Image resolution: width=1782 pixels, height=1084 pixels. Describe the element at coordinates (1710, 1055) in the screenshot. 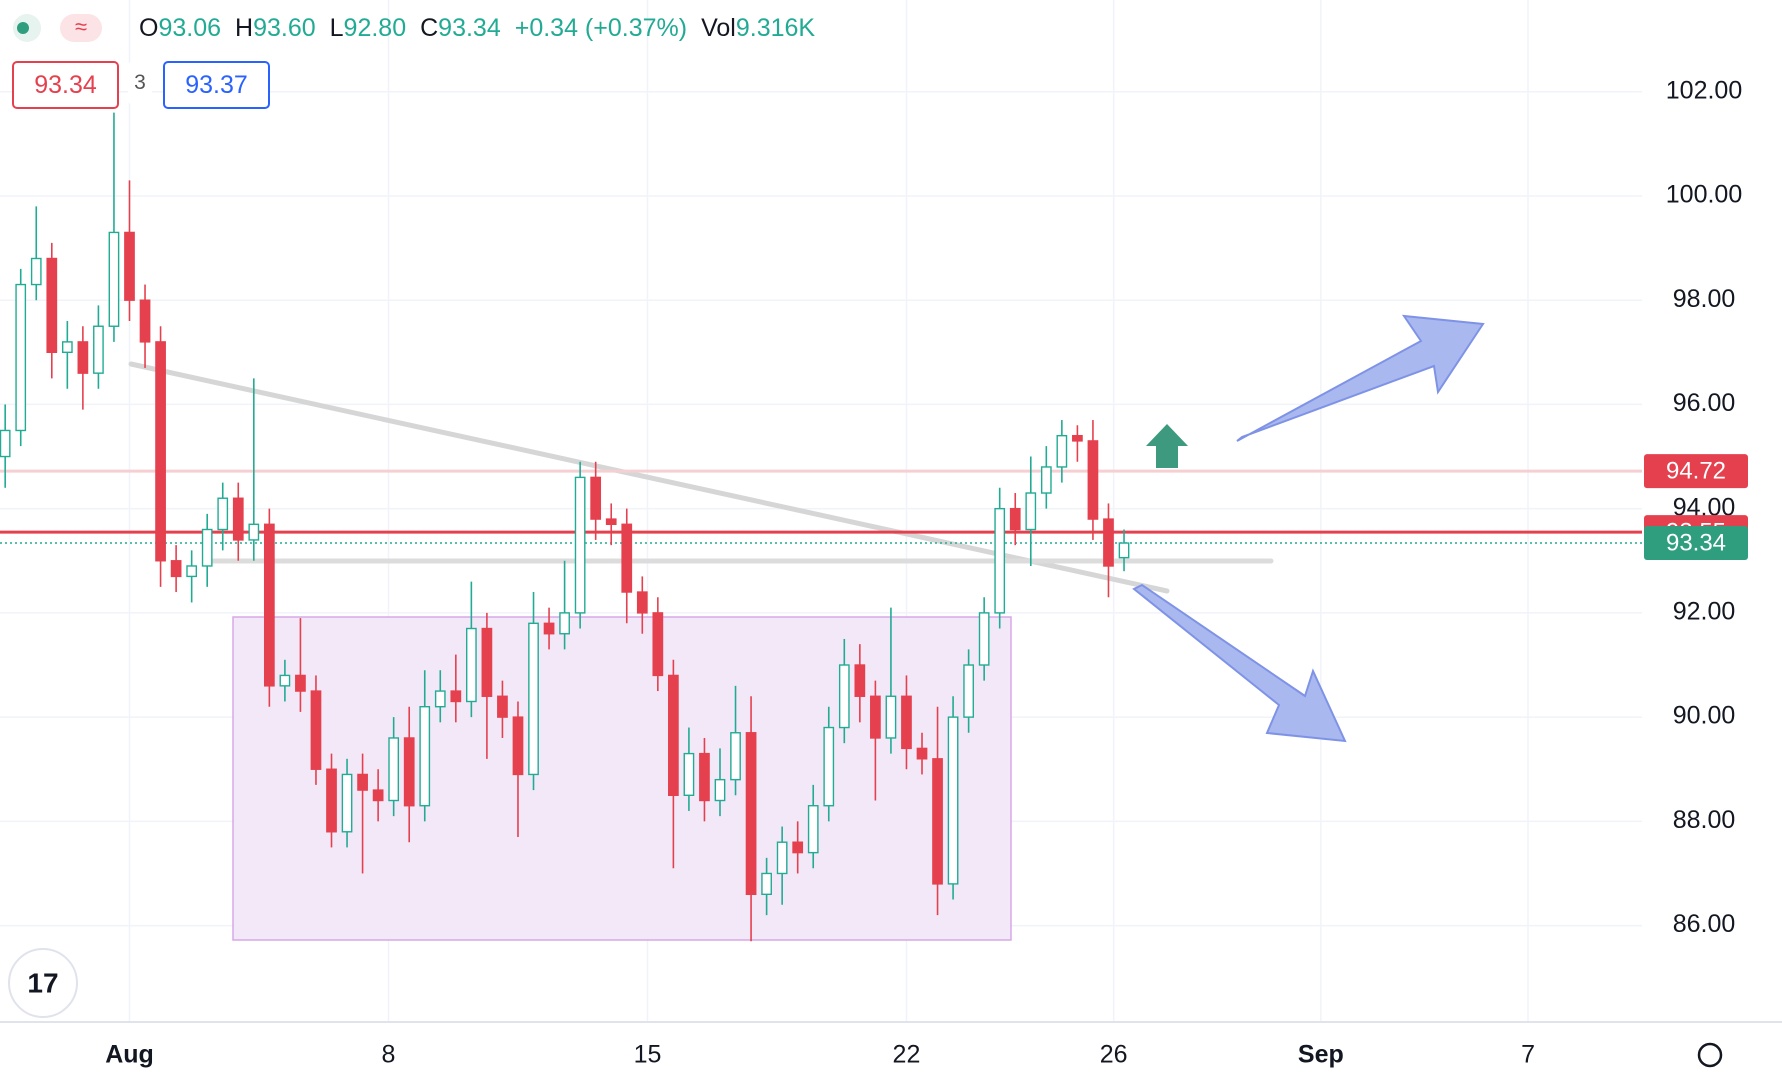

I see `settings-icon` at that location.